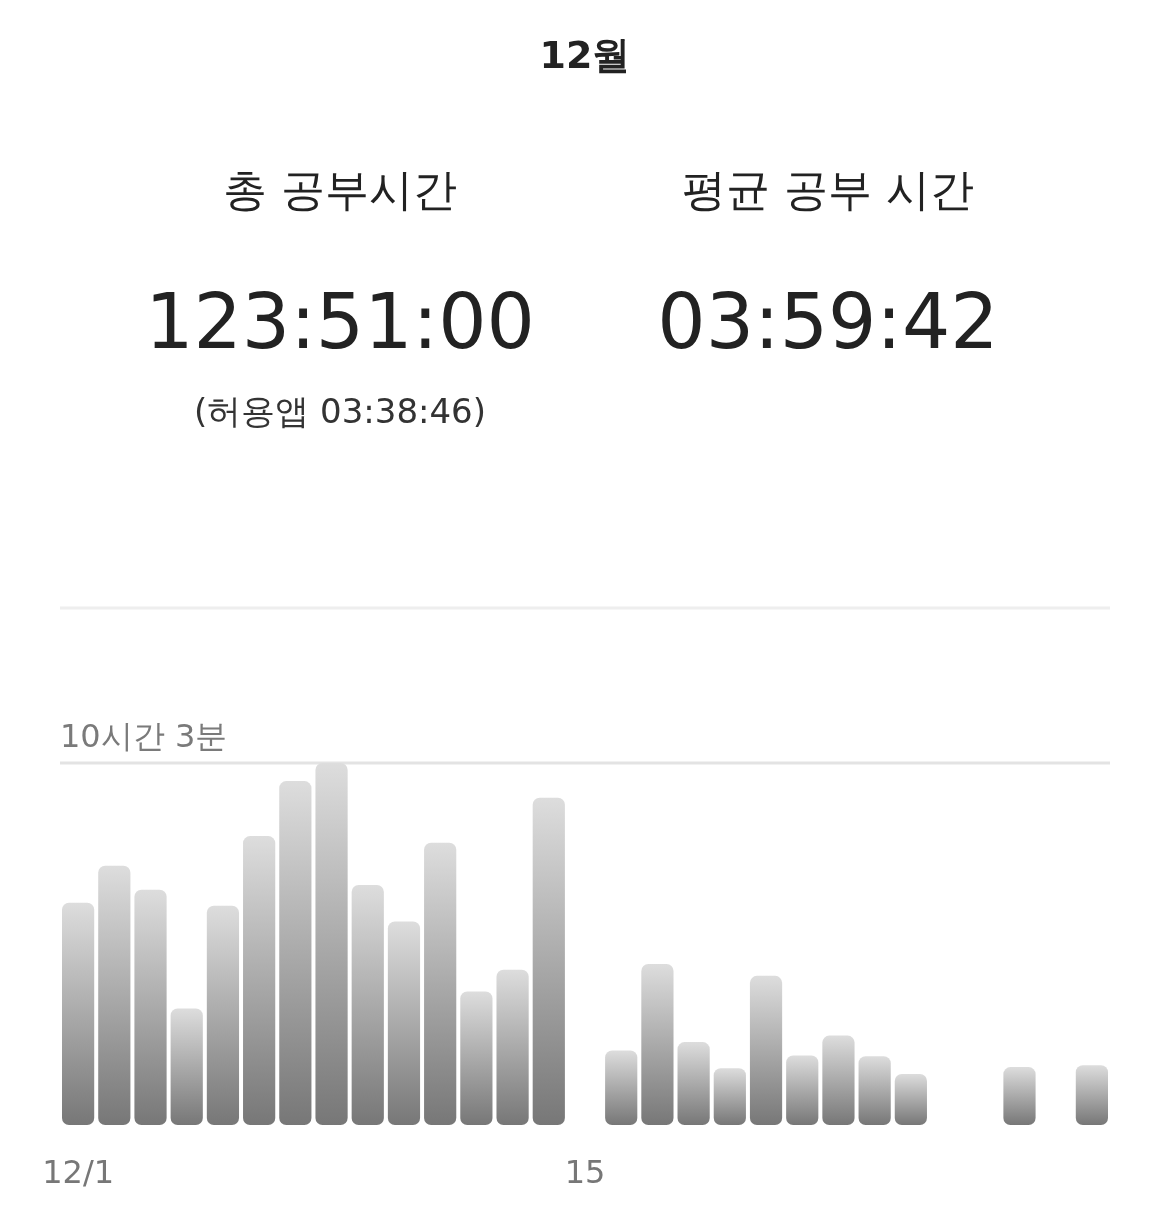 The height and width of the screenshot is (1220, 1170). Describe the element at coordinates (78, 1172) in the screenshot. I see `x-tick-label: 12/1` at that location.